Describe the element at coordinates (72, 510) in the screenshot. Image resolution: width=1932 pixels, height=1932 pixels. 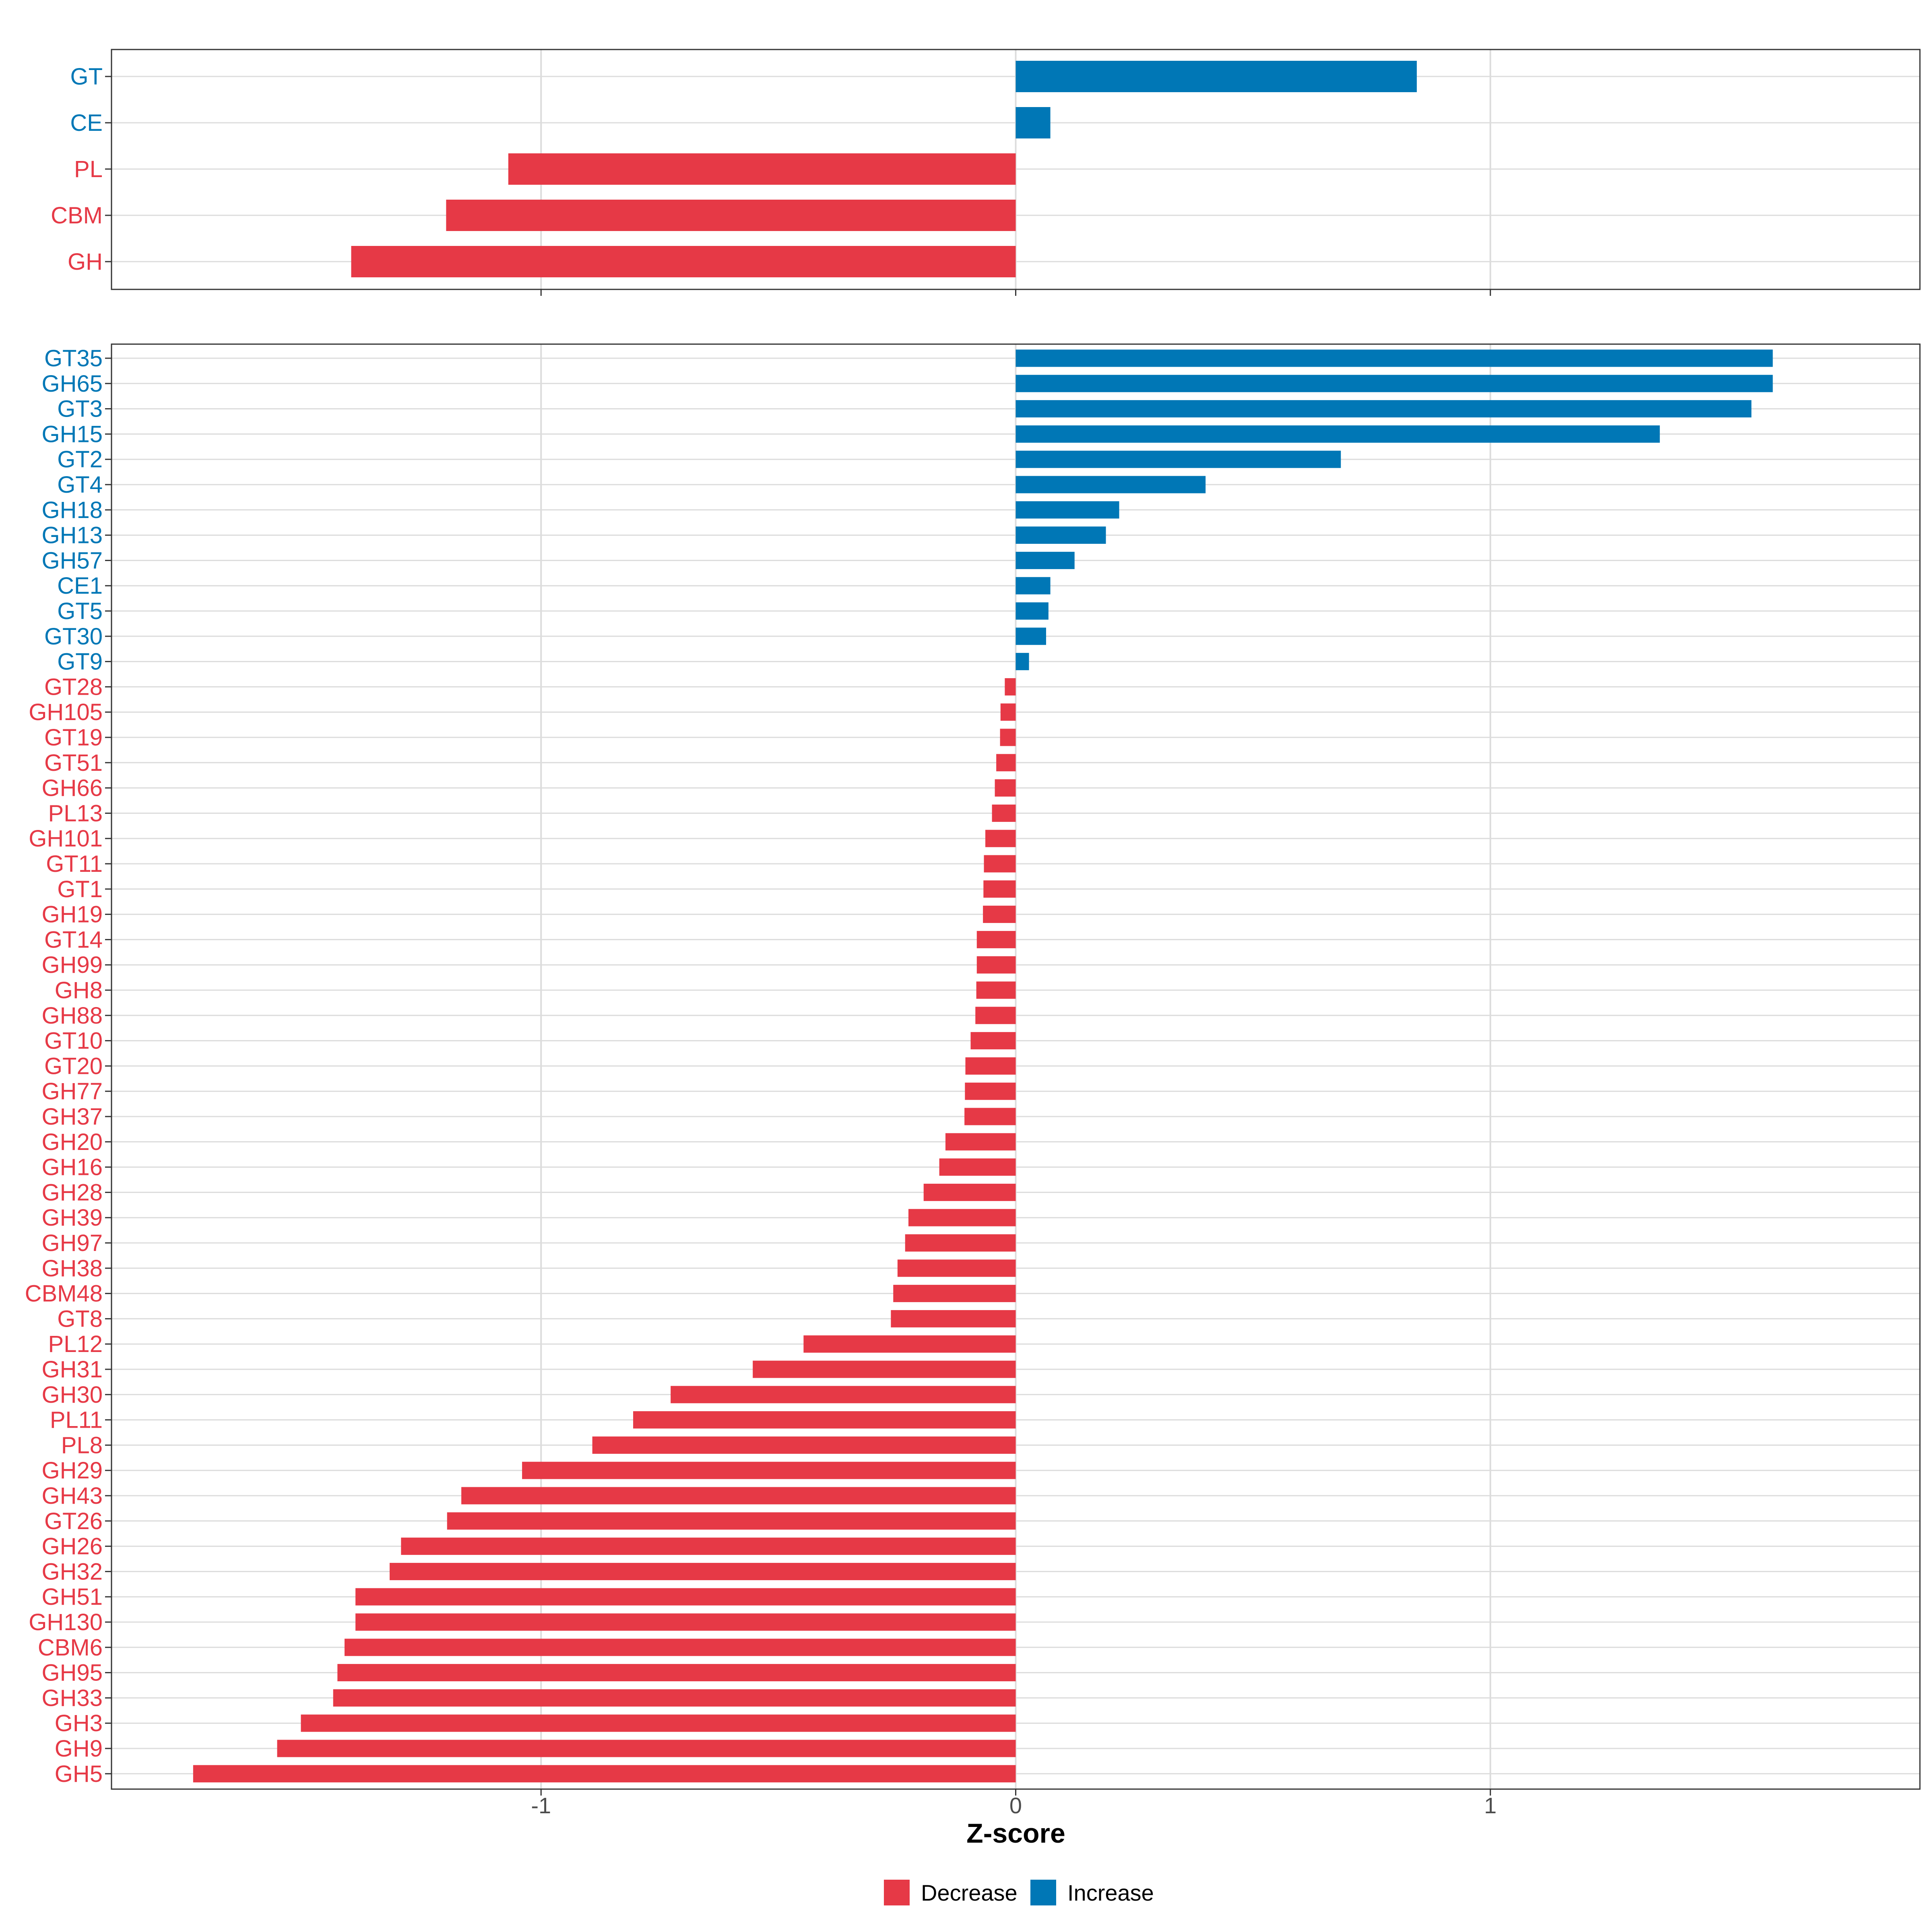
I see `y-tick-label: GH18` at that location.